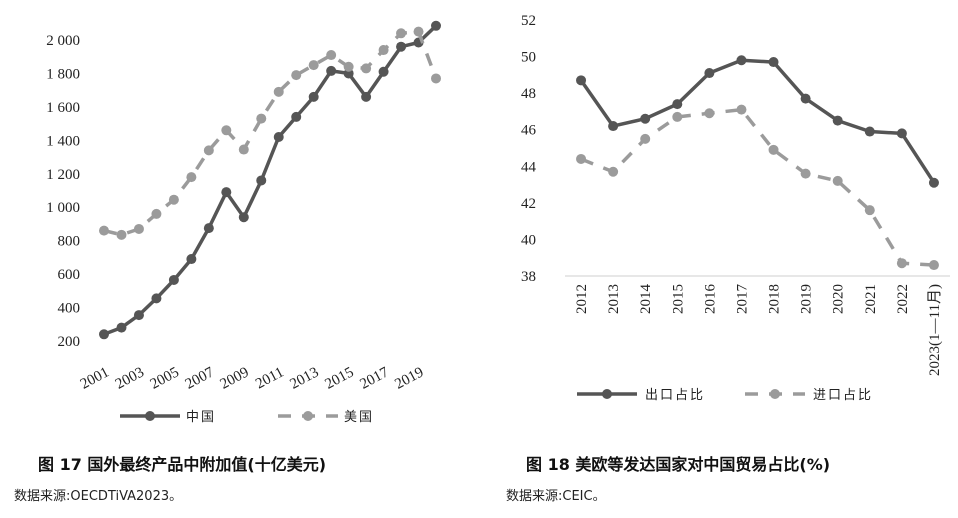 This screenshot has width=958, height=518. Describe the element at coordinates (935, 330) in the screenshot. I see `x-tick-label: 2023(1—11月)` at that location.